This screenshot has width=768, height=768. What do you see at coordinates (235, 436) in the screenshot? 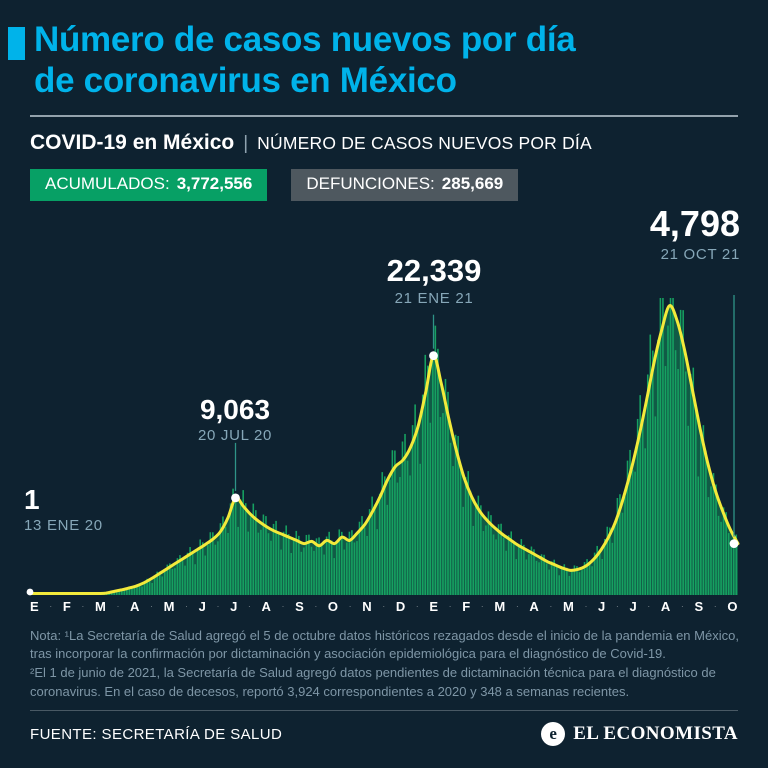
I see `annotation-first-wave-date: 20 JUL 20` at bounding box center [235, 436].